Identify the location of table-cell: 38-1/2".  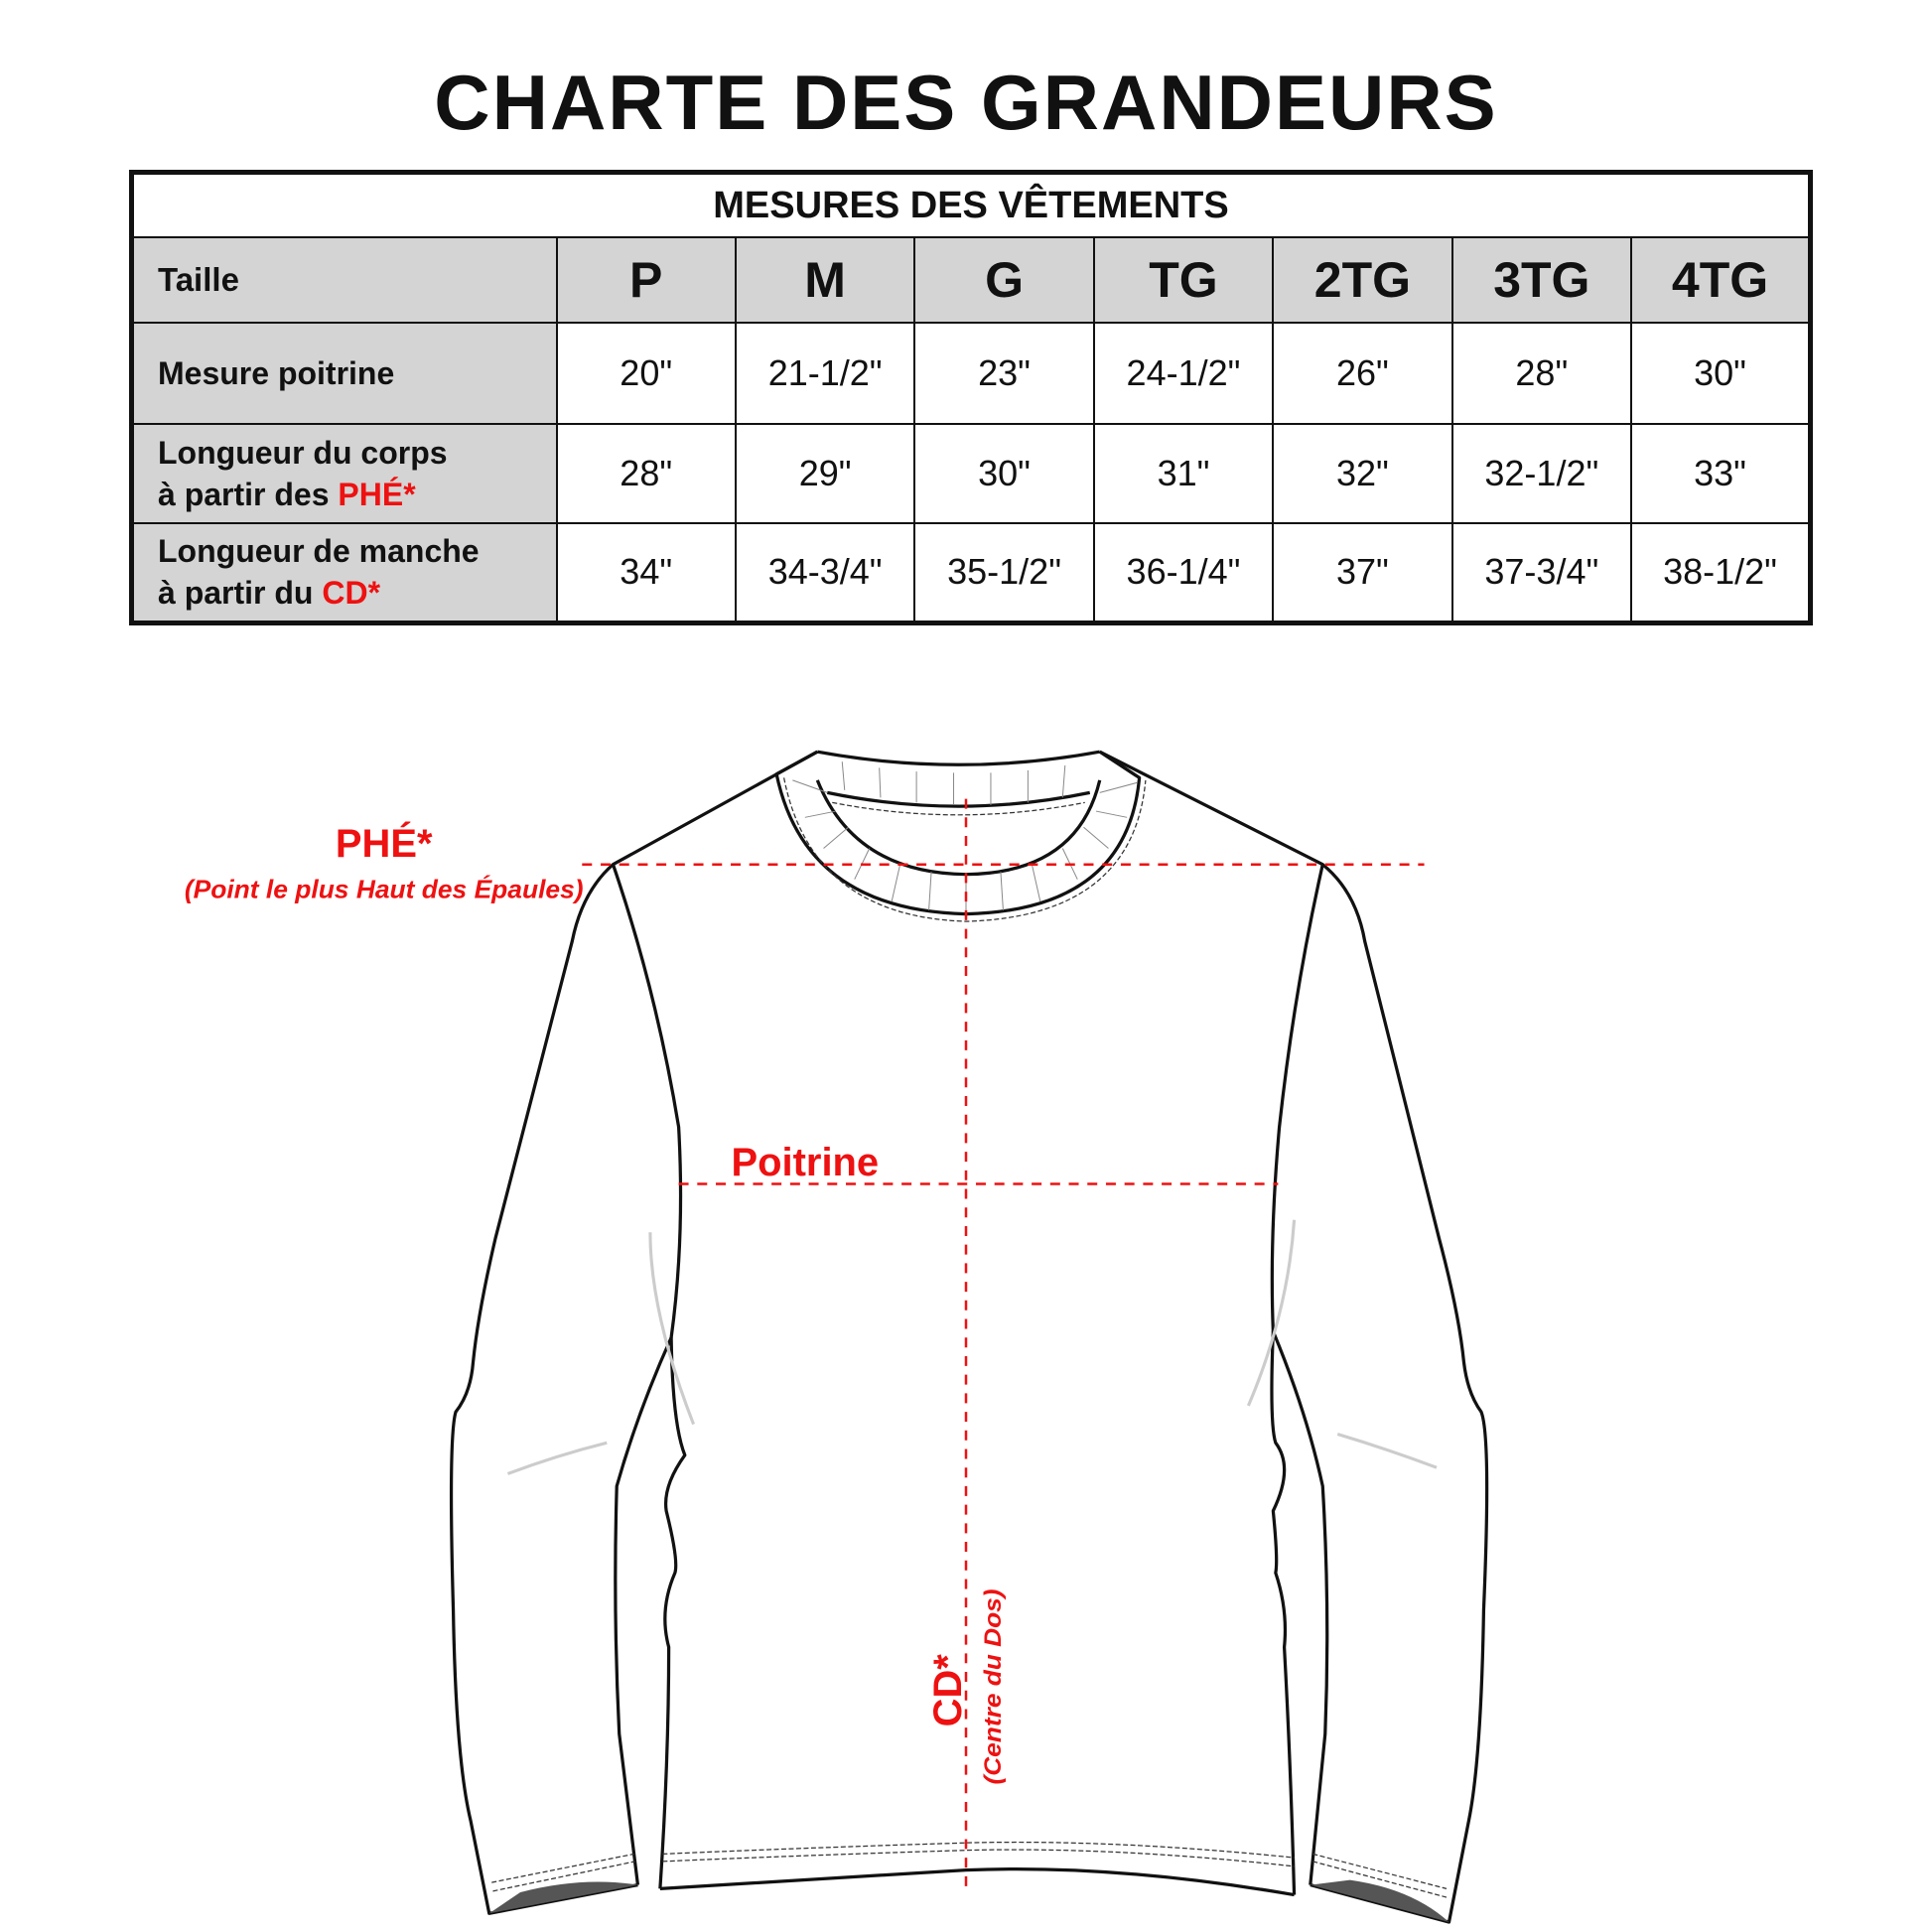
(1721, 573).